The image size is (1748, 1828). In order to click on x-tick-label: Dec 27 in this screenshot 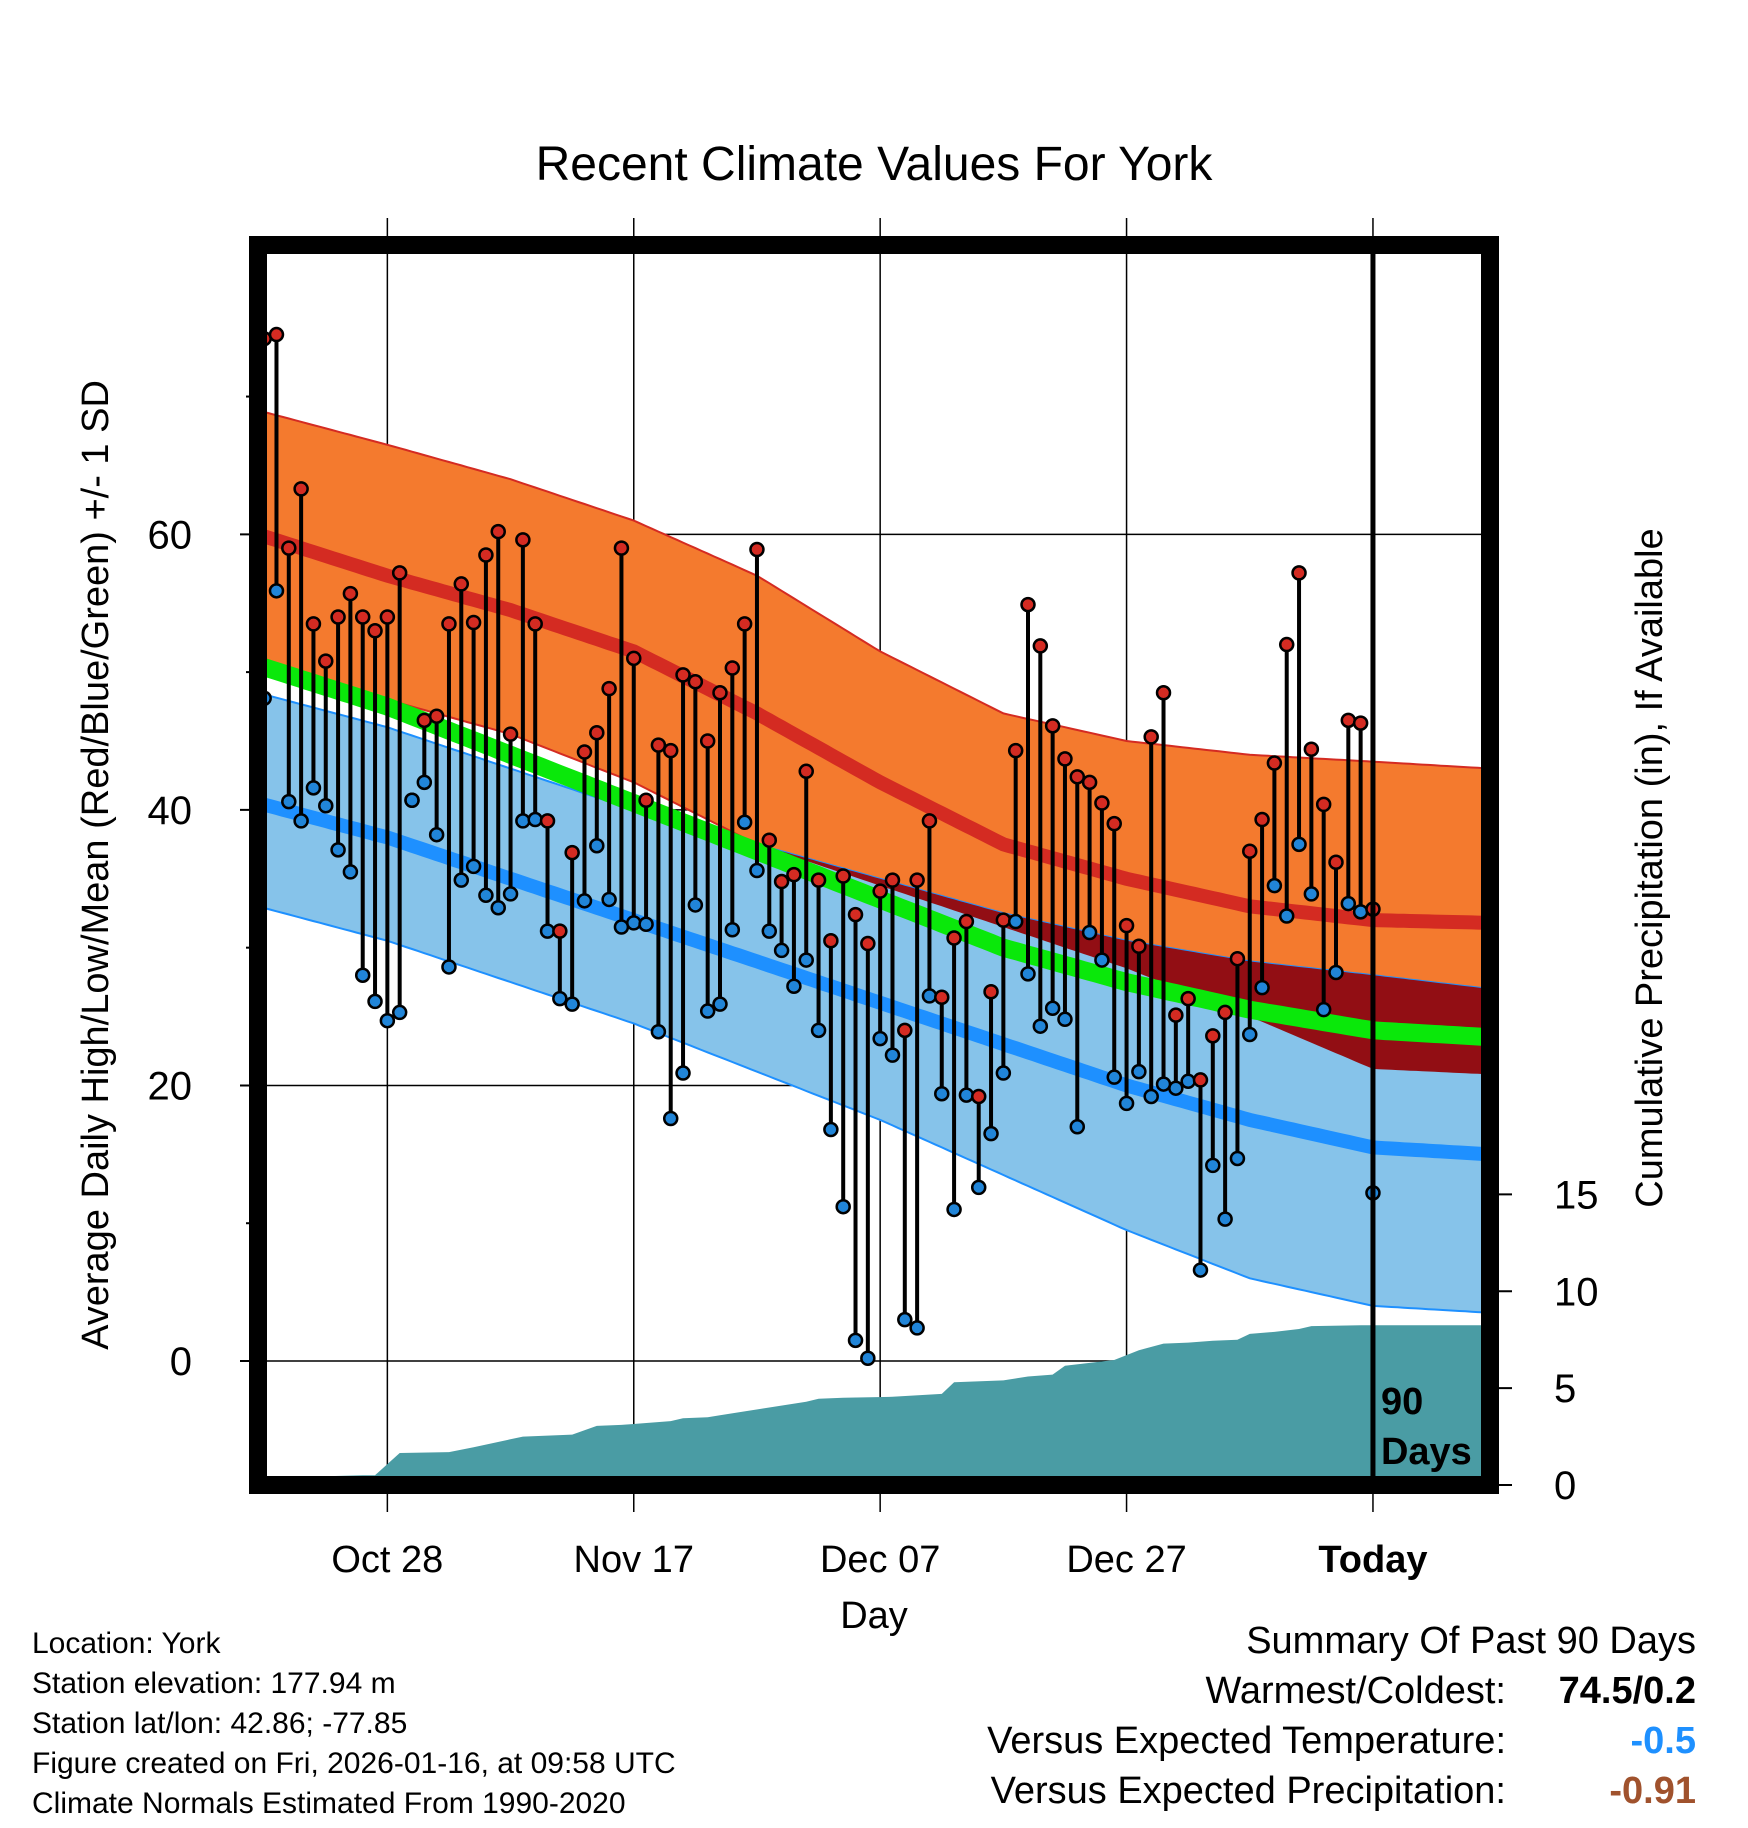, I will do `click(1126, 1560)`.